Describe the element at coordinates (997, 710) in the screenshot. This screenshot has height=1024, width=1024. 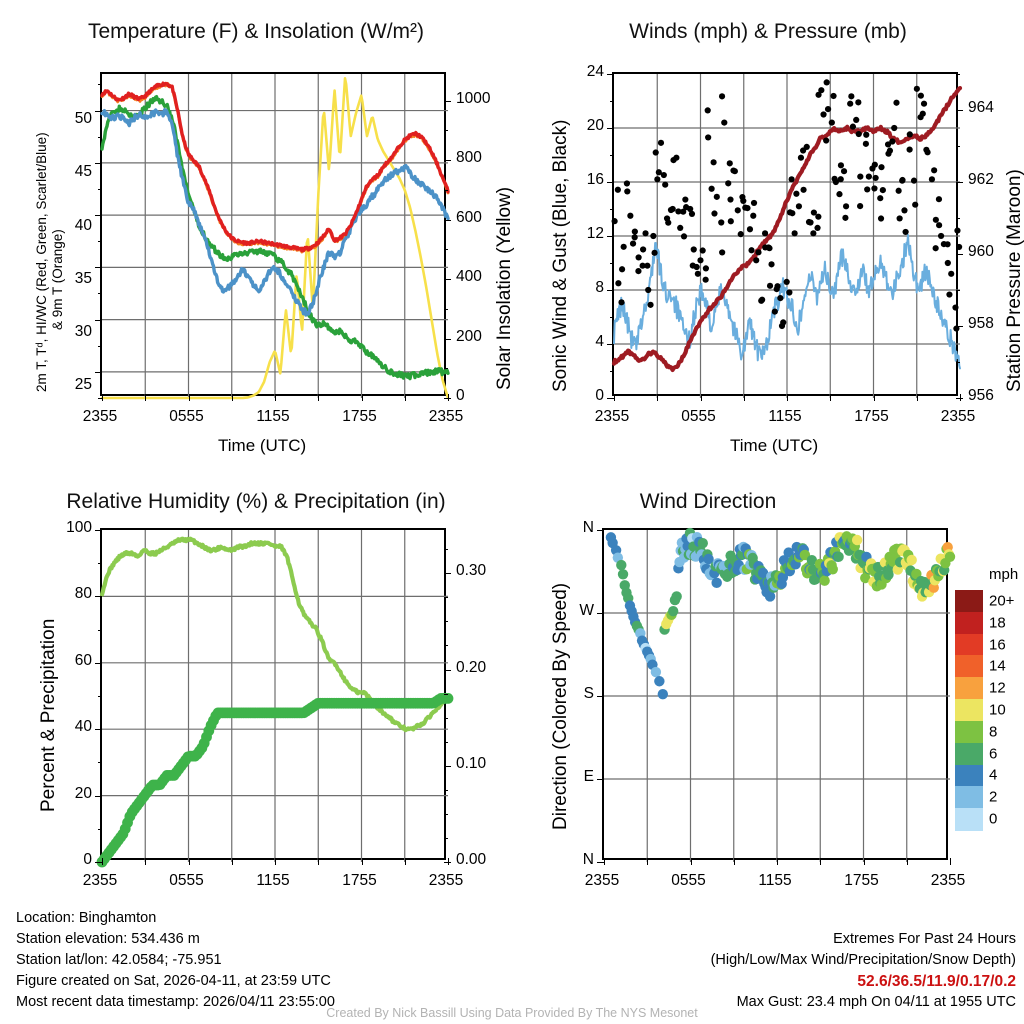
I see `colorbar-tick-label: 10` at that location.